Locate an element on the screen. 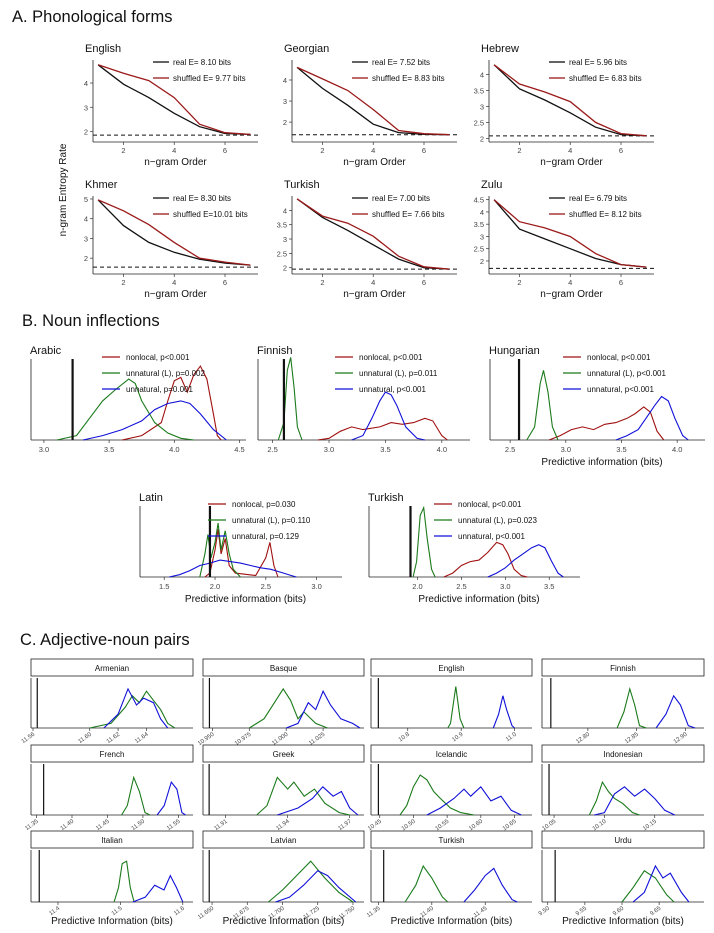 This screenshot has height=933, width=714. x-tick-label: 11.62 is located at coordinates (114, 738).